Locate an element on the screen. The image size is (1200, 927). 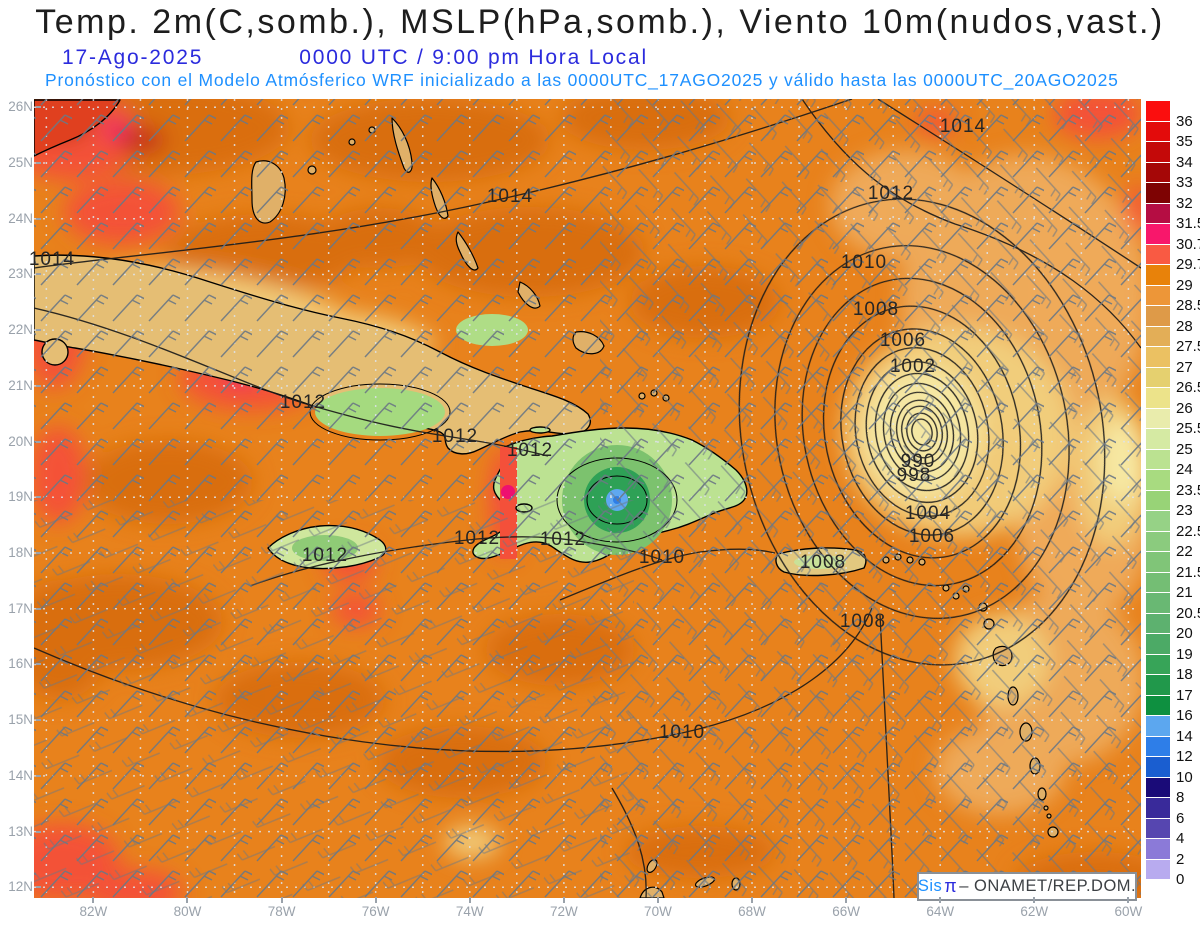
lat-axis-label: 22N is located at coordinates (20, 330).